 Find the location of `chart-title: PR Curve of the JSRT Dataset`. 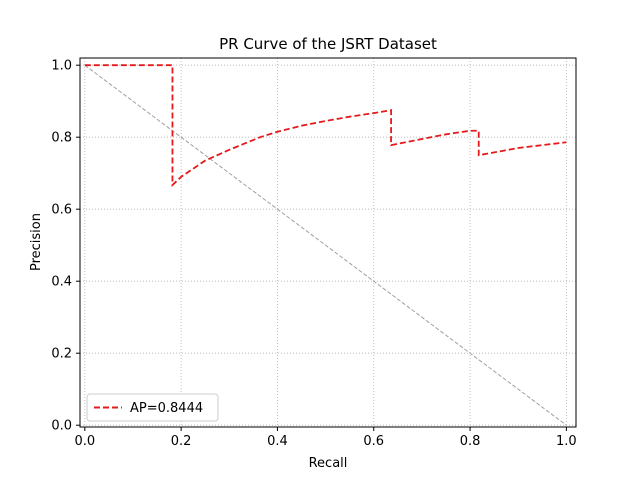

chart-title: PR Curve of the JSRT Dataset is located at coordinates (328, 44).